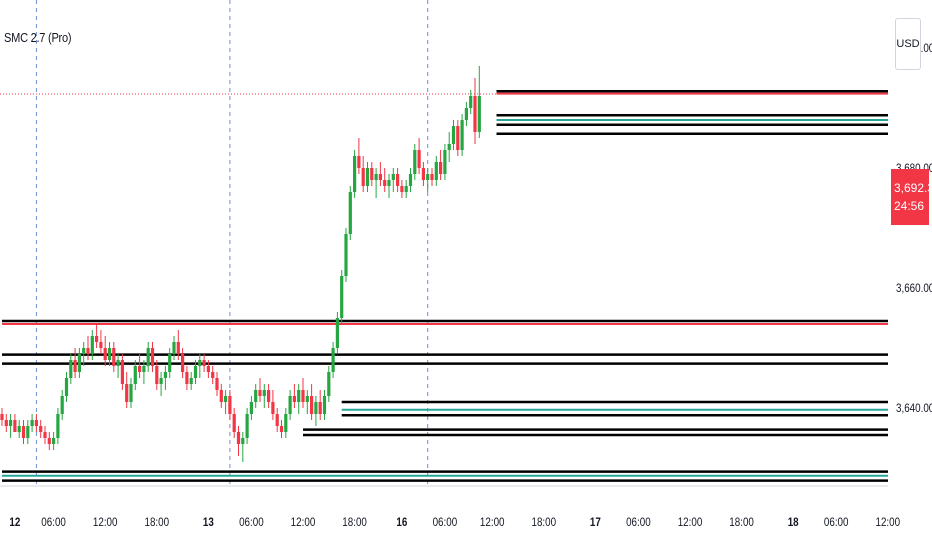 Image resolution: width=932 pixels, height=550 pixels. What do you see at coordinates (251, 522) in the screenshot?
I see `x-tick-label-5: 06:00` at bounding box center [251, 522].